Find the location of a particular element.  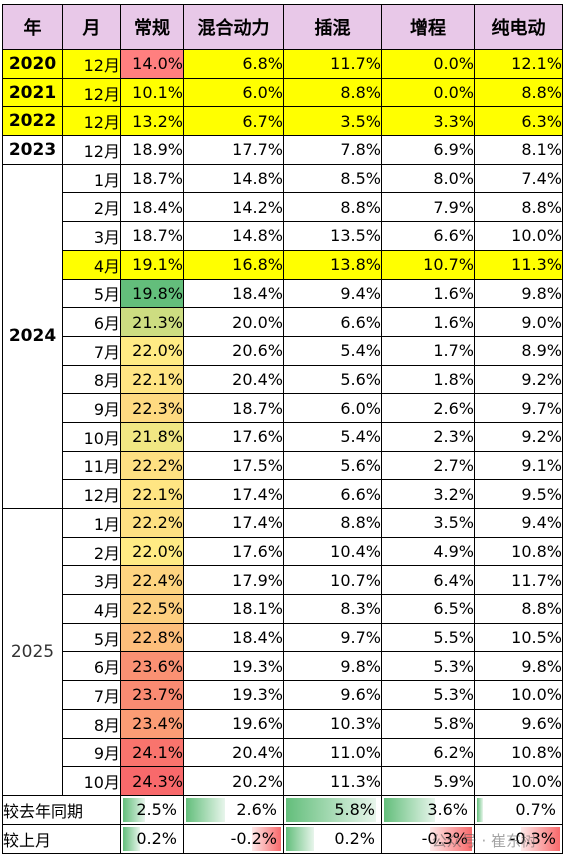

comparison-cell: 0.2% is located at coordinates (152, 838).